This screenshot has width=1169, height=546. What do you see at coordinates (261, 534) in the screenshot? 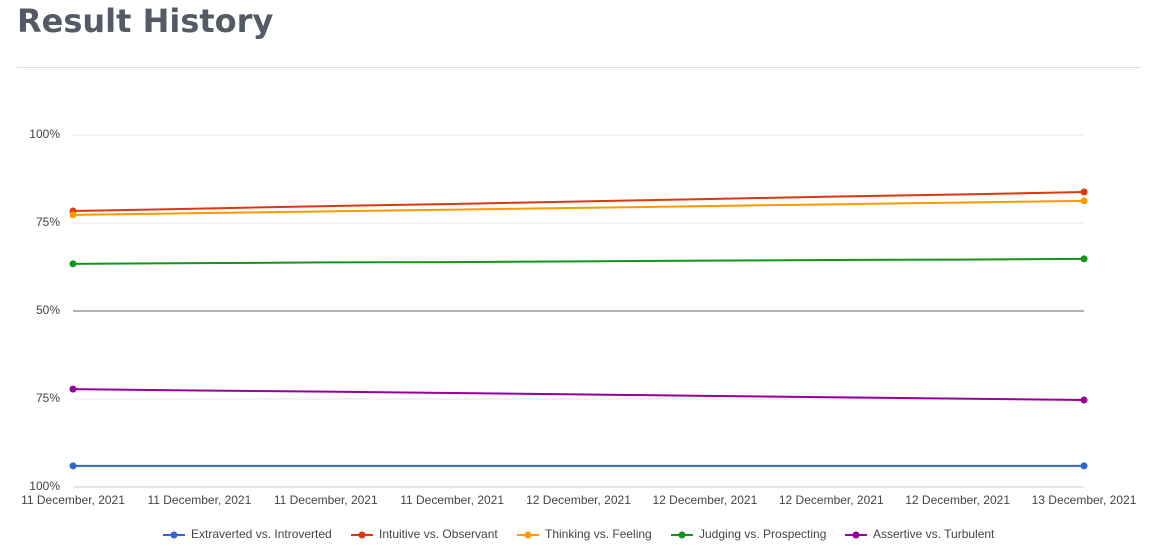
I see `legend-label: Extraverted vs. Introverted` at bounding box center [261, 534].